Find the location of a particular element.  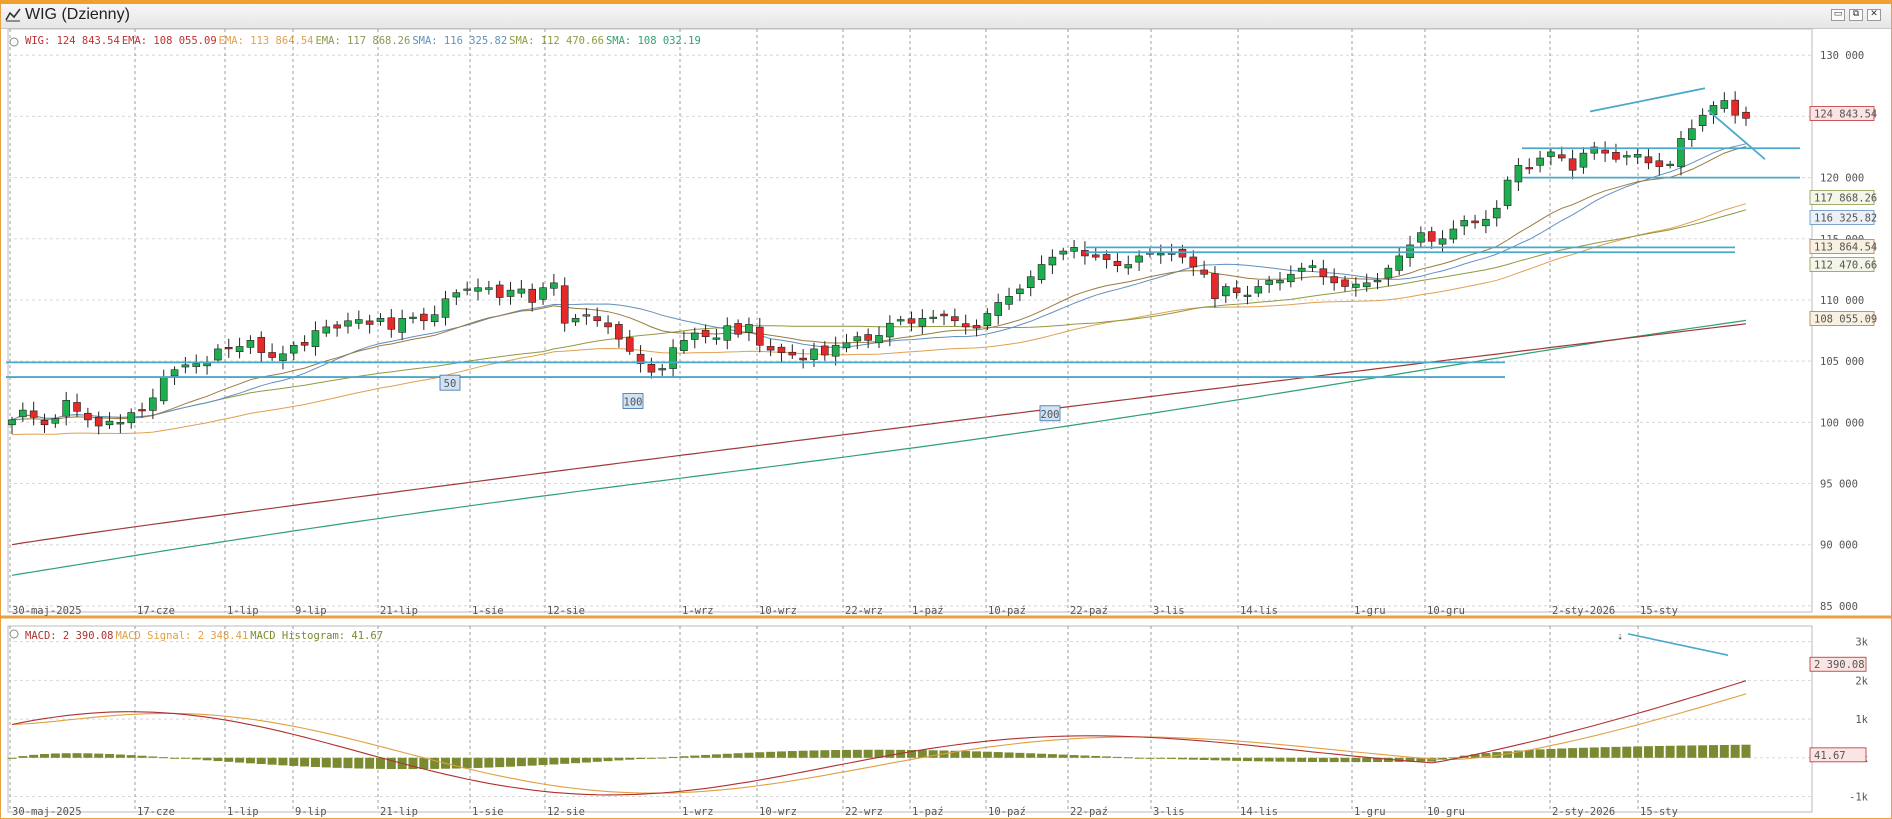

price-tick-label: 100 000 is located at coordinates (1842, 423).